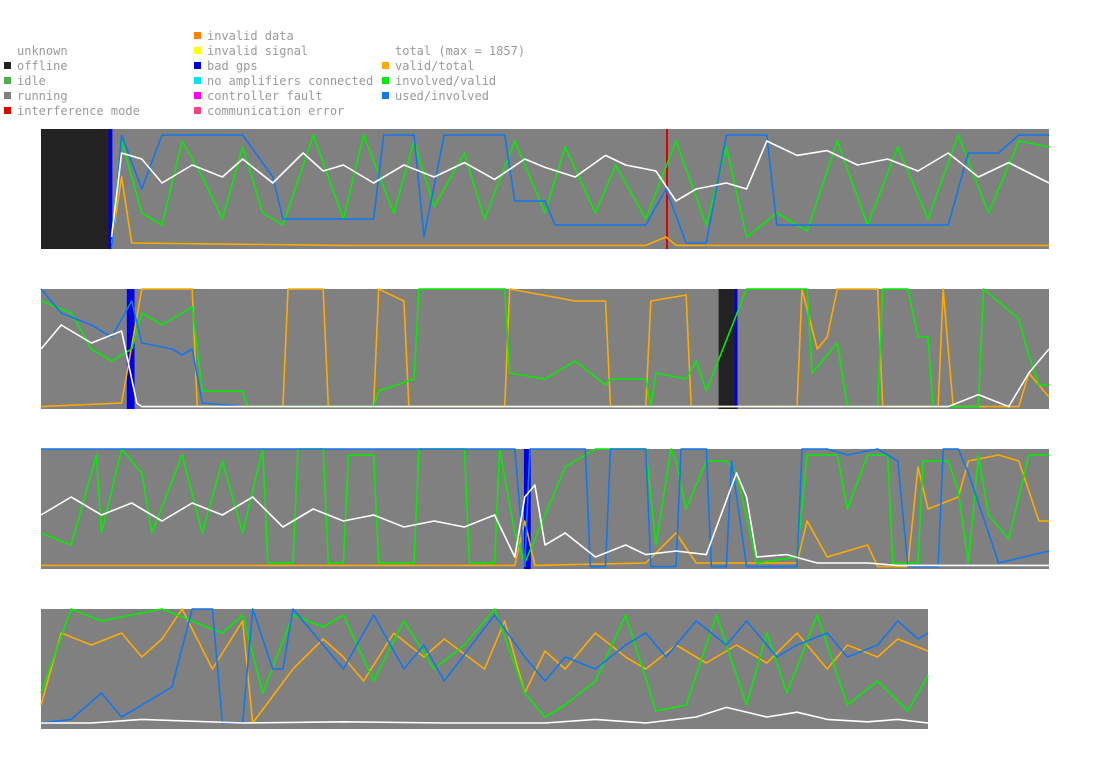 The height and width of the screenshot is (764, 1095). What do you see at coordinates (435, 66) in the screenshot?
I see `legend-label: valid/total` at bounding box center [435, 66].